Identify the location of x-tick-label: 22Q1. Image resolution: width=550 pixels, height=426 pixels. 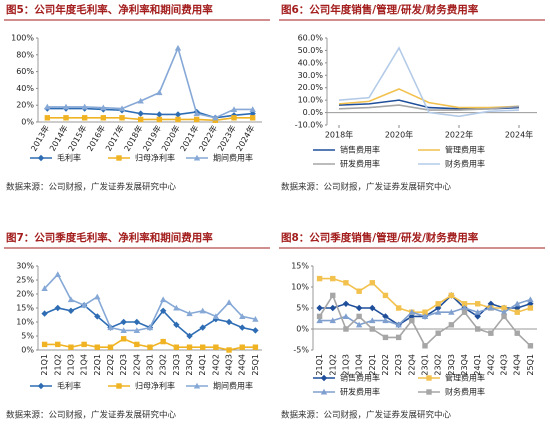
(372, 365).